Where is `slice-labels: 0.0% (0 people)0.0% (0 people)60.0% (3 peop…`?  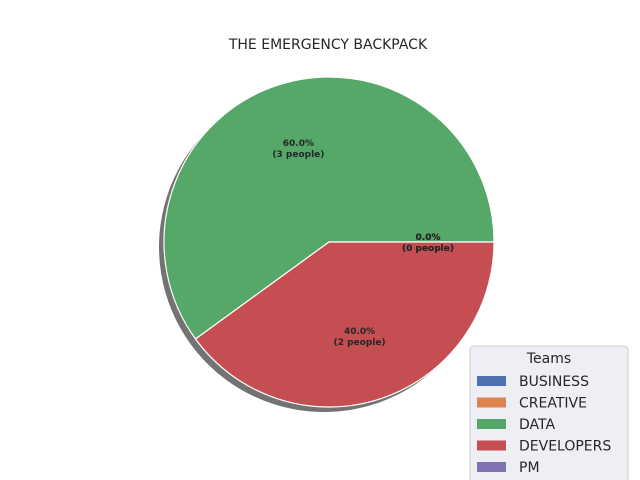
slice-labels: 0.0% (0 people)0.0% (0 people)60.0% (3 peop… is located at coordinates (363, 243).